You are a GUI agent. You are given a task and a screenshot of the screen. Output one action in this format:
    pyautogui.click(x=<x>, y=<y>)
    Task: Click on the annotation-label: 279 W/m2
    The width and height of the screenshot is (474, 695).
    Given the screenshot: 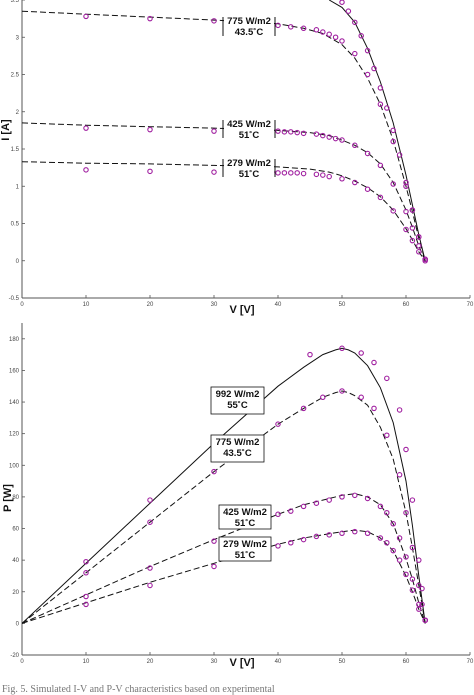 What is the action you would take?
    pyautogui.click(x=245, y=544)
    